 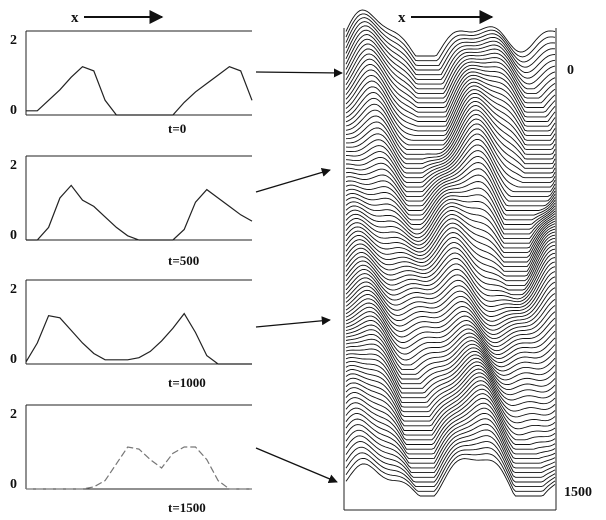 I want to click on panel-t500: 2 0 t=500, so click(x=131, y=211).